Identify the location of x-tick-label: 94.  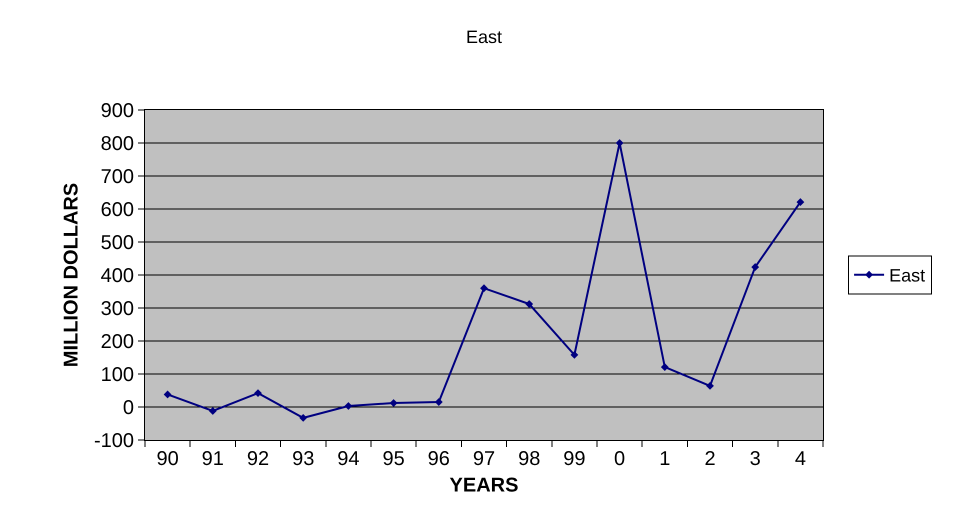
(348, 459).